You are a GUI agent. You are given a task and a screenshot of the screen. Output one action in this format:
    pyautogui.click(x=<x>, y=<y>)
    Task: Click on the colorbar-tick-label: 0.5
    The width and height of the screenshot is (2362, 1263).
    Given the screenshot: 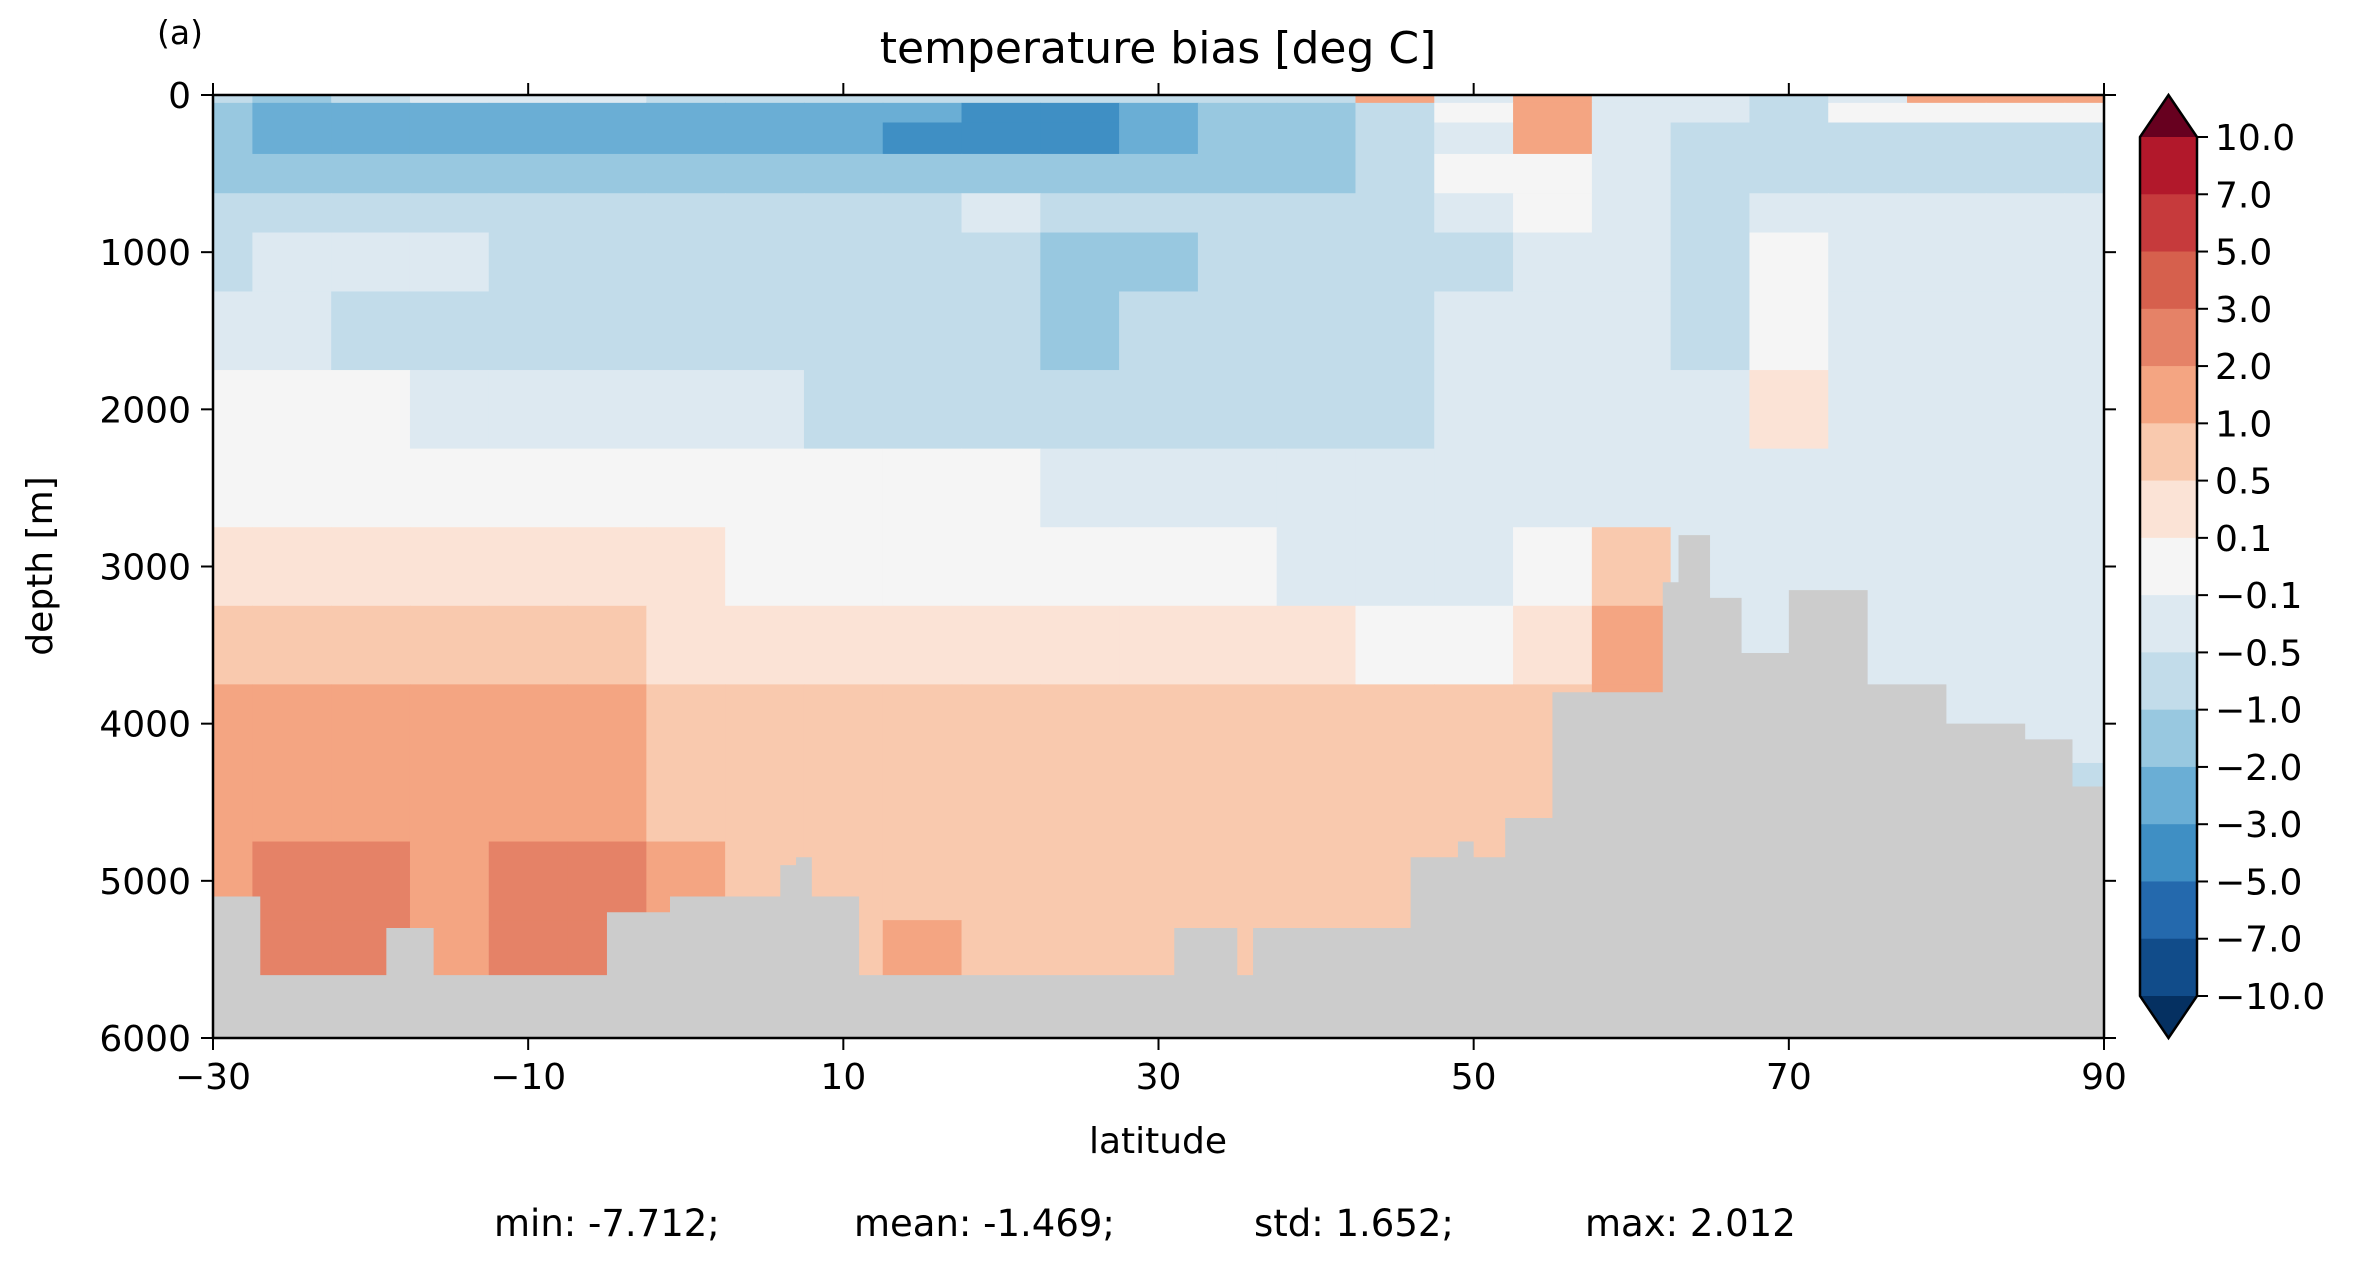 What is the action you would take?
    pyautogui.click(x=2243, y=482)
    